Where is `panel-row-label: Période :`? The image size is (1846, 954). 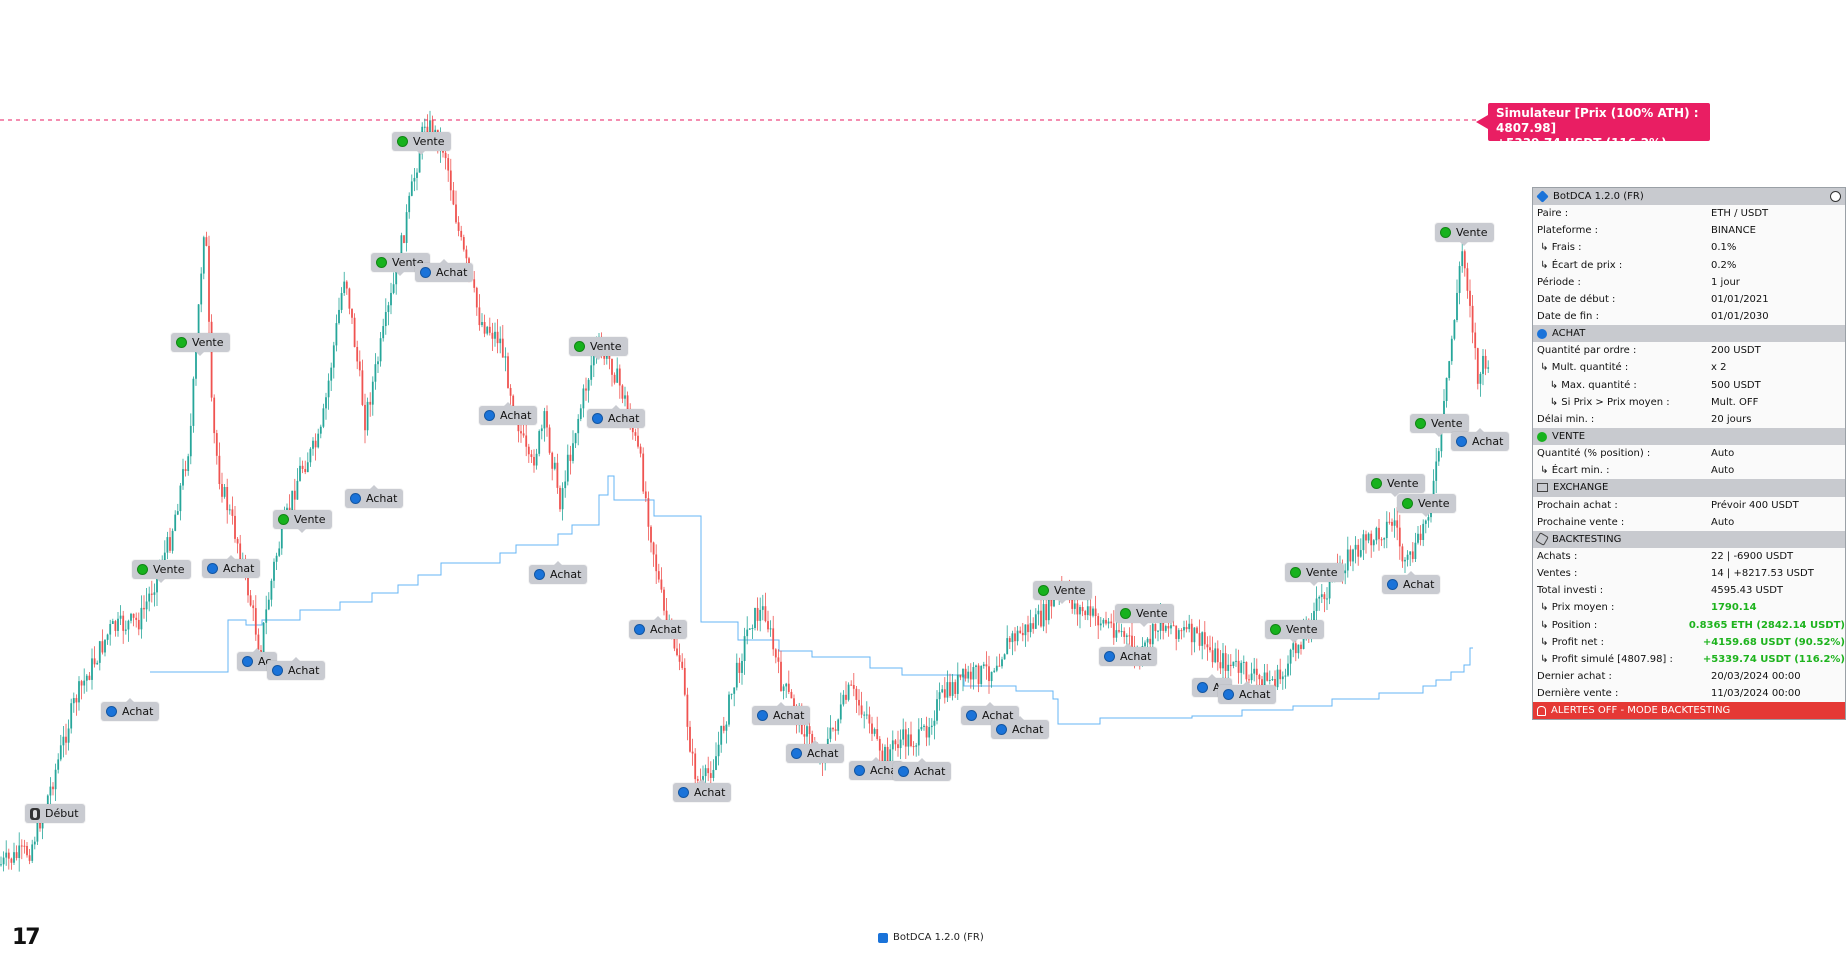
panel-row-label: Période : is located at coordinates (1559, 282).